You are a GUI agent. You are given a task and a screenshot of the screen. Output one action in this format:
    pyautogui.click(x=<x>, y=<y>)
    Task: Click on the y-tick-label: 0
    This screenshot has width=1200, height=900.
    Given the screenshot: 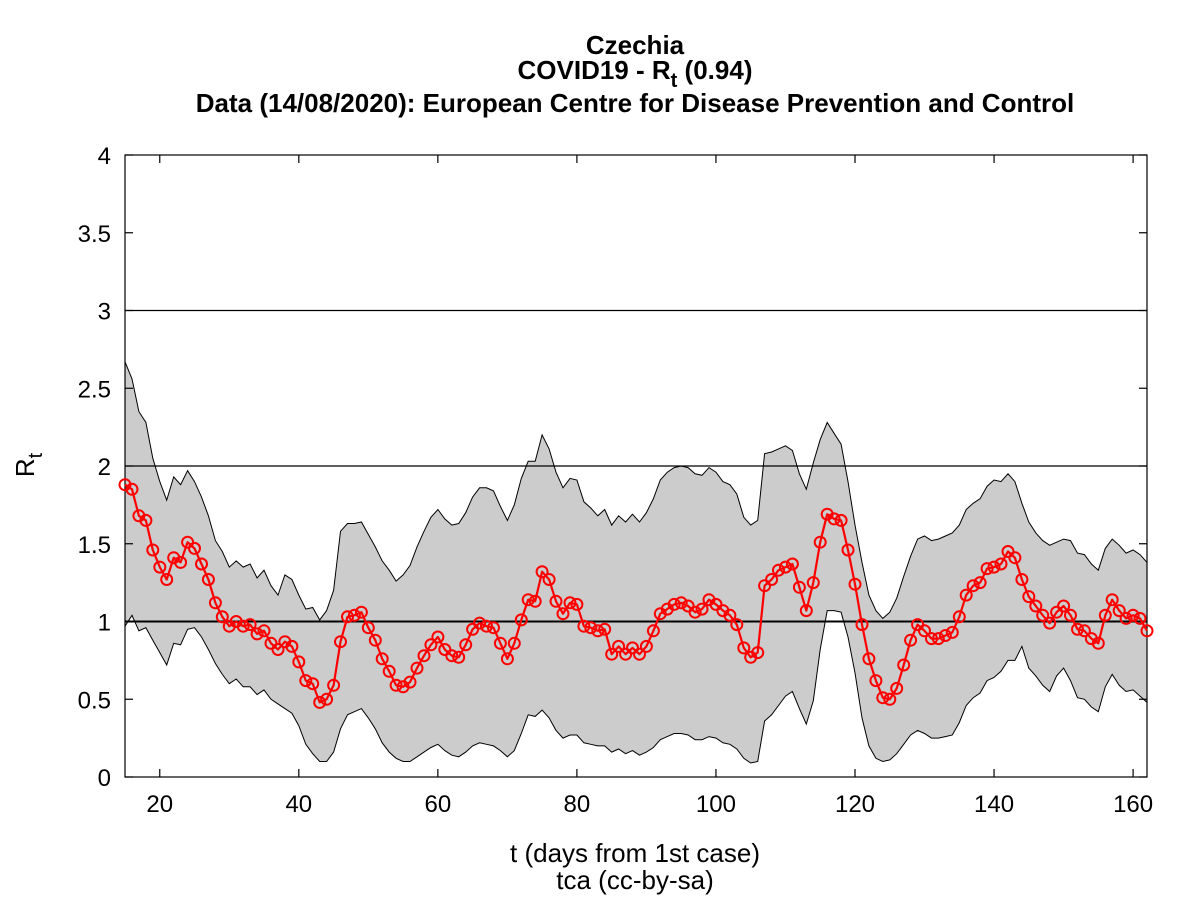 What is the action you would take?
    pyautogui.click(x=104, y=778)
    